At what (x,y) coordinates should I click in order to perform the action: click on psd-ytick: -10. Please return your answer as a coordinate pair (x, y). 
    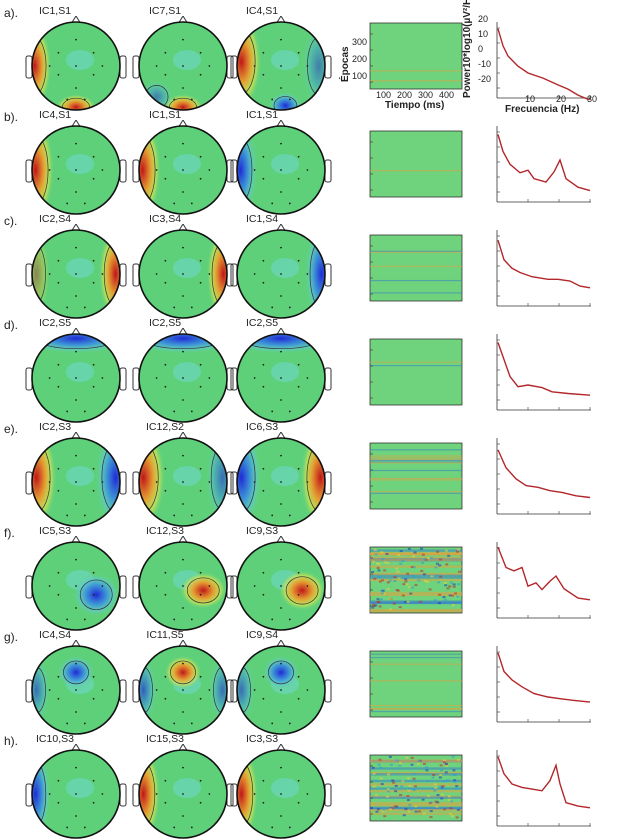
    Looking at the image, I should click on (485, 64).